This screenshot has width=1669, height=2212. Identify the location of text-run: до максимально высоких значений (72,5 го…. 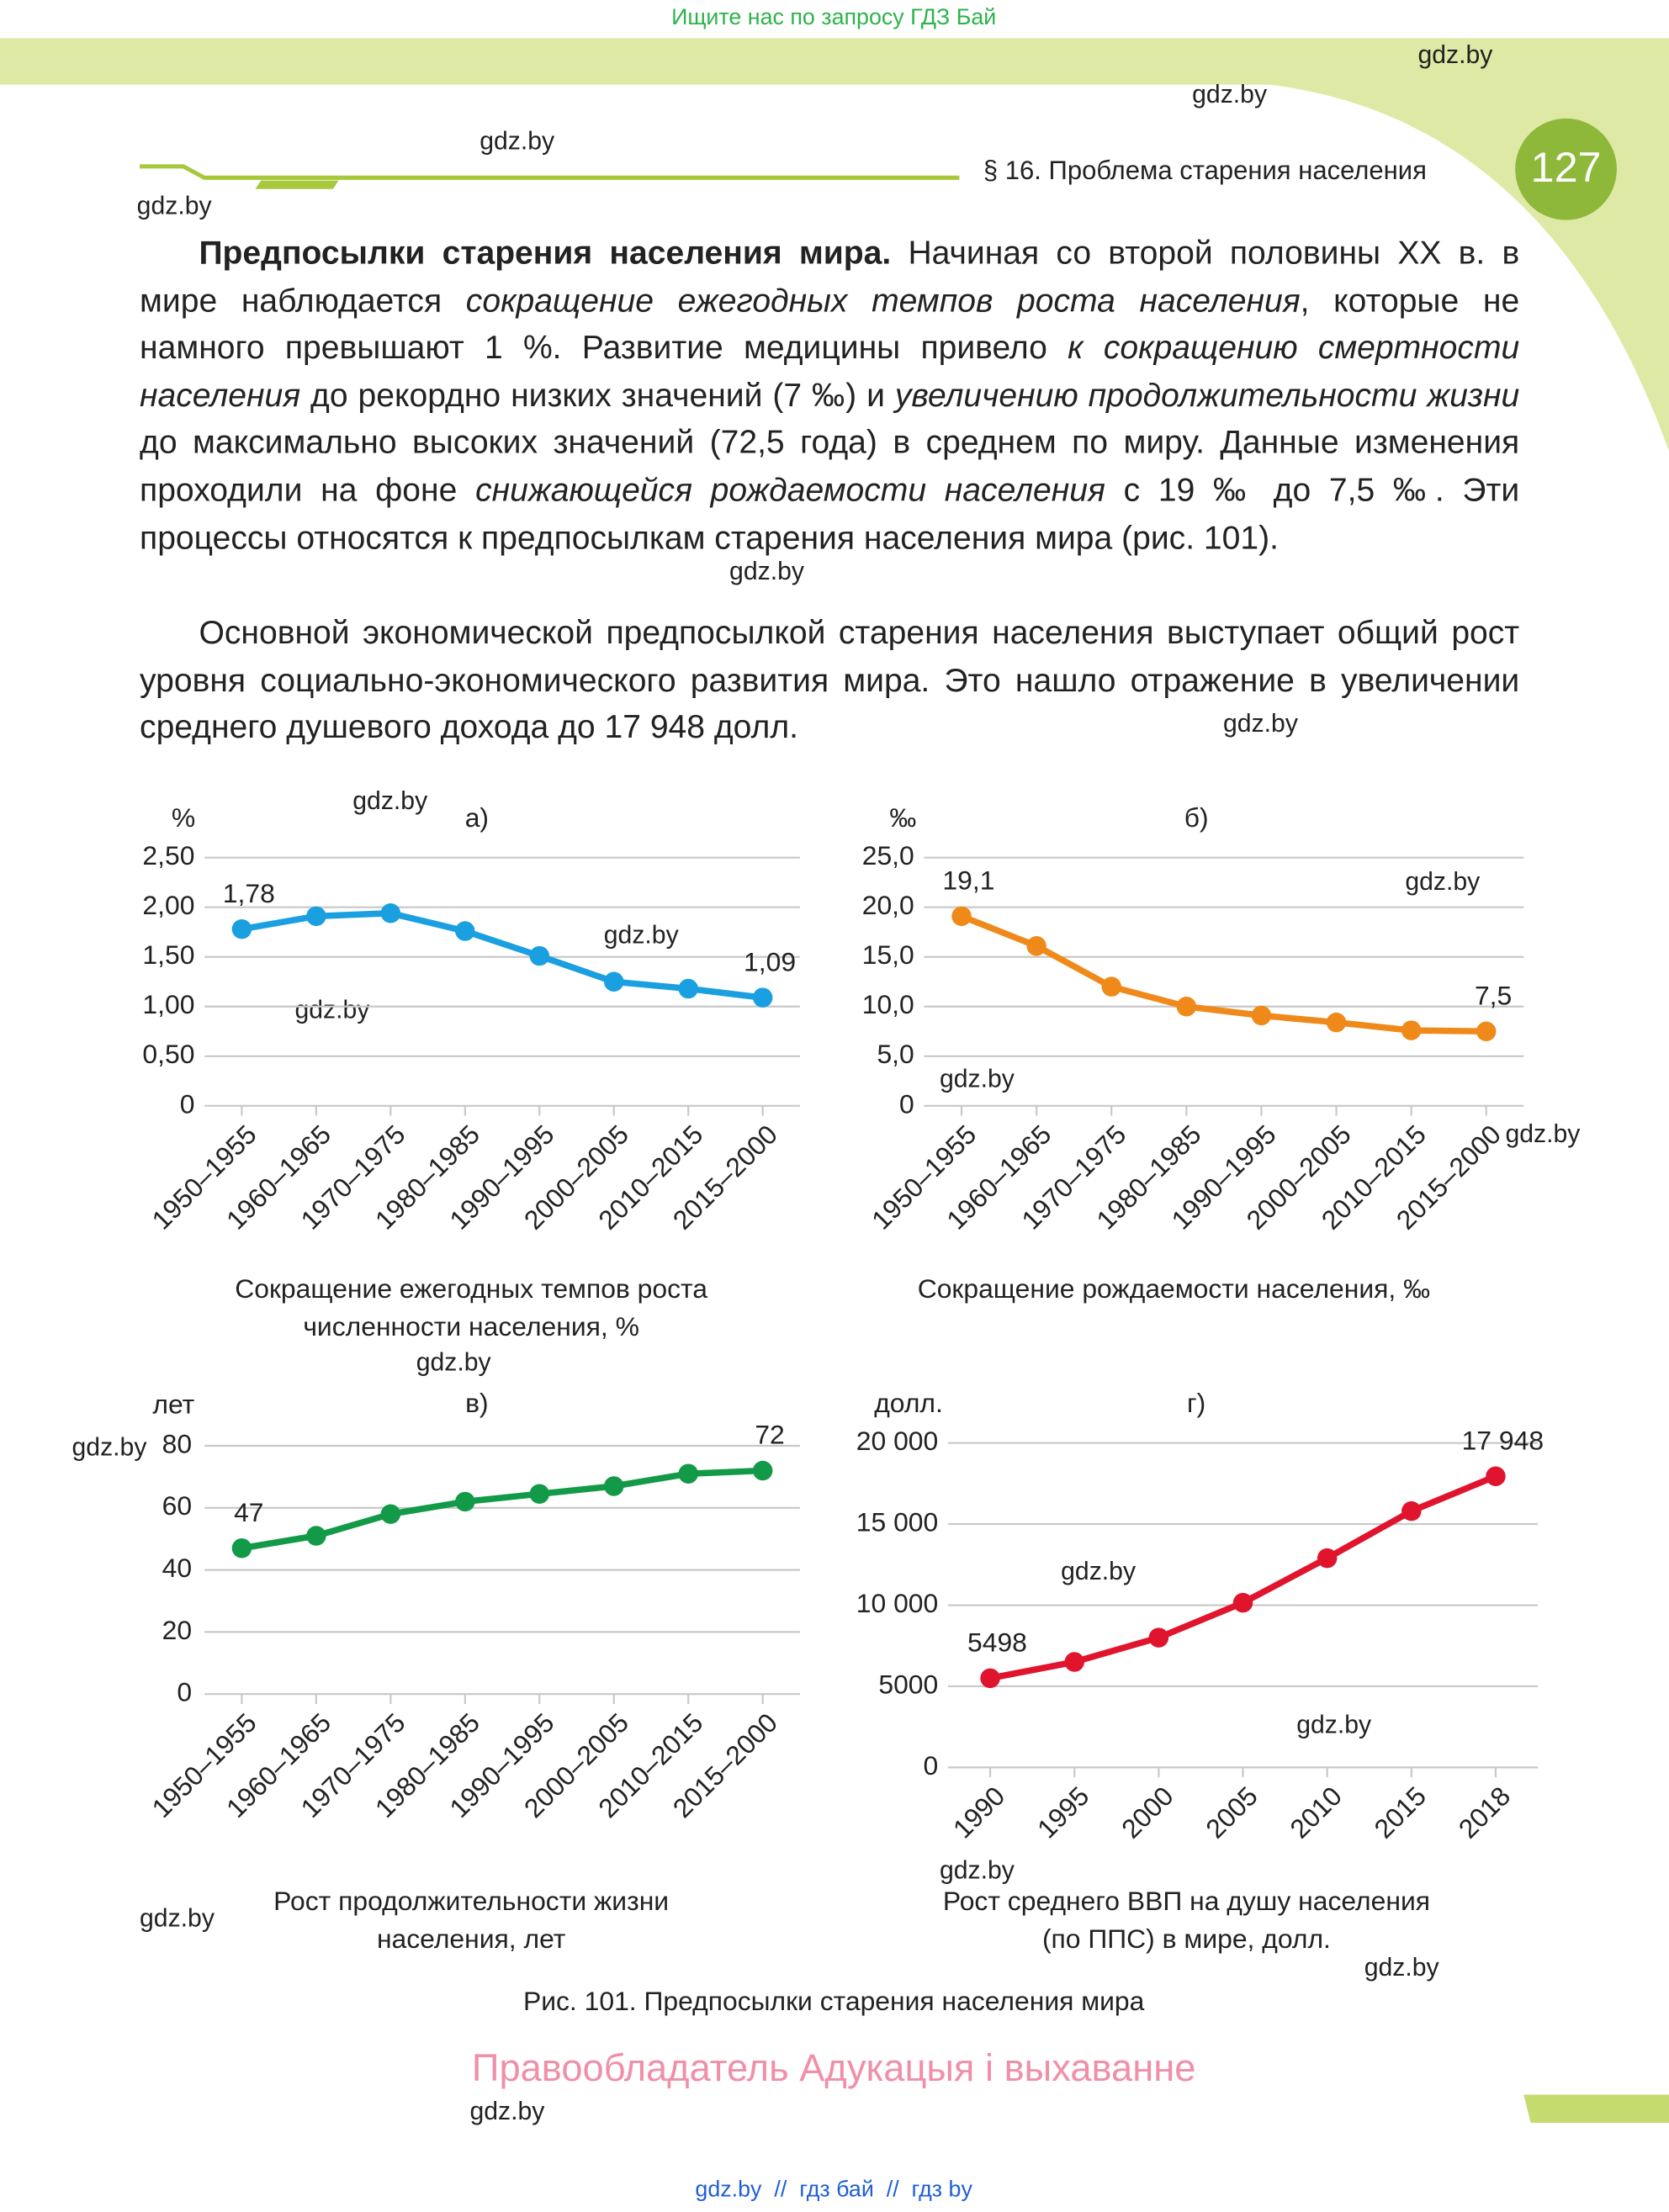
(830, 465).